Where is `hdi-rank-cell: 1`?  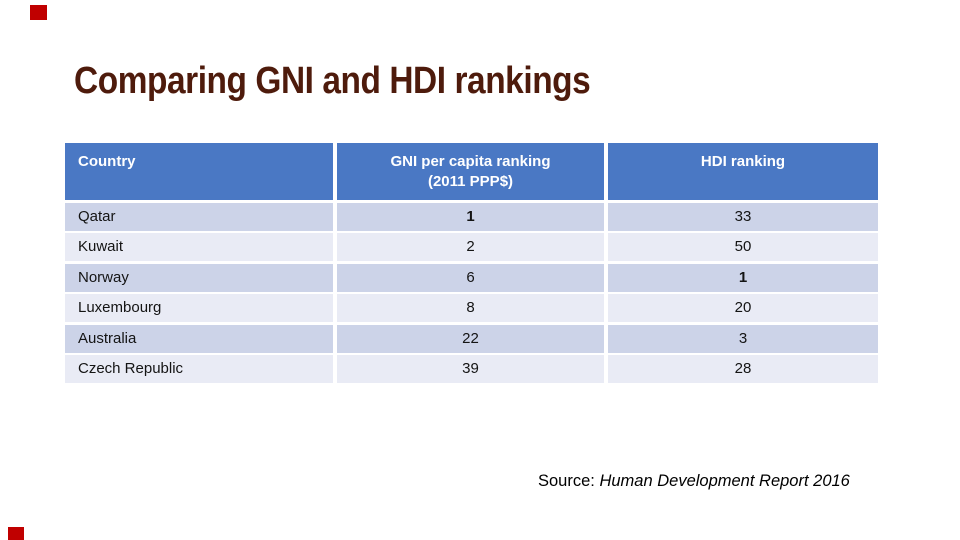
hdi-rank-cell: 1 is located at coordinates (743, 277).